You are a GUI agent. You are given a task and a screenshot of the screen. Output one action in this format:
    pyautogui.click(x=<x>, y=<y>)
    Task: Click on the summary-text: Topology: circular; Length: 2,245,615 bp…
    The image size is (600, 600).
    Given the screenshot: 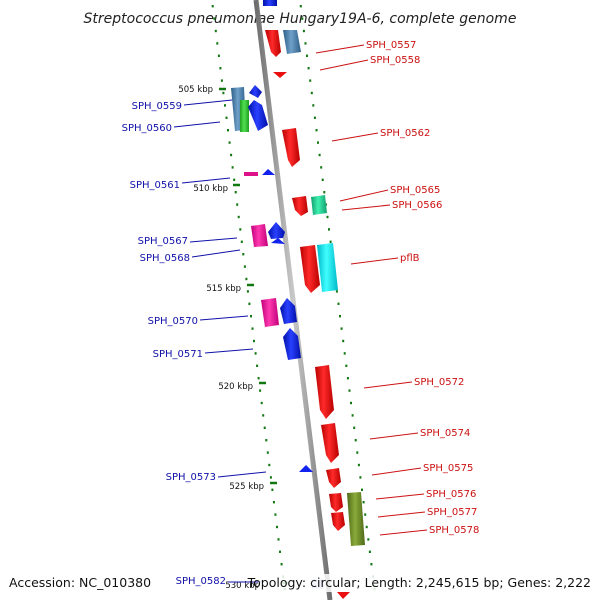 What is the action you would take?
    pyautogui.click(x=419, y=582)
    